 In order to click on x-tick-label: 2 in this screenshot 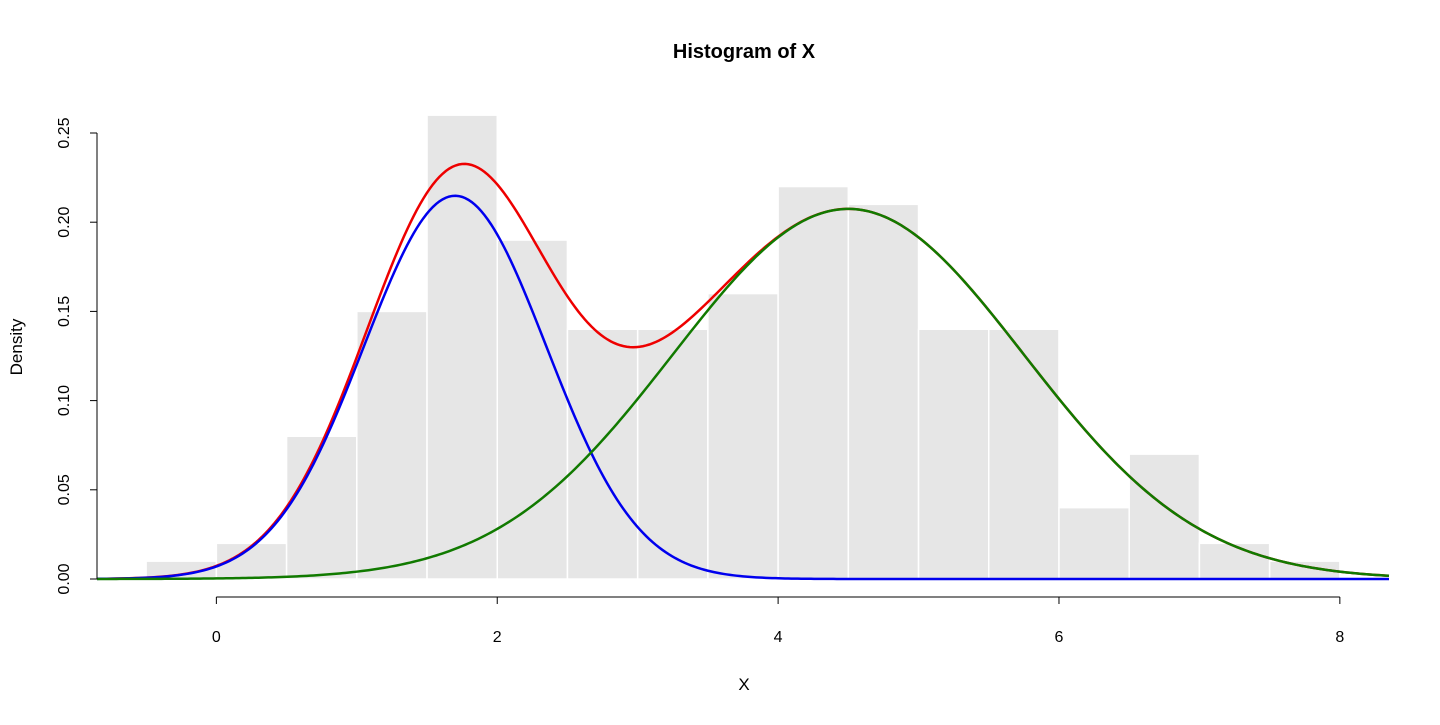, I will do `click(497, 637)`.